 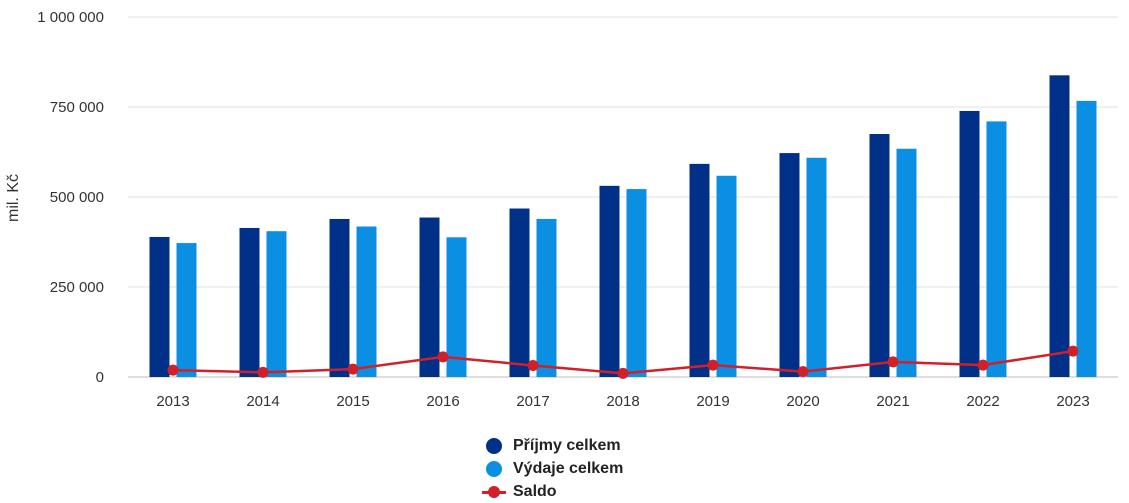 What do you see at coordinates (568, 468) in the screenshot?
I see `legend-label-vydaje: Výdaje celkem` at bounding box center [568, 468].